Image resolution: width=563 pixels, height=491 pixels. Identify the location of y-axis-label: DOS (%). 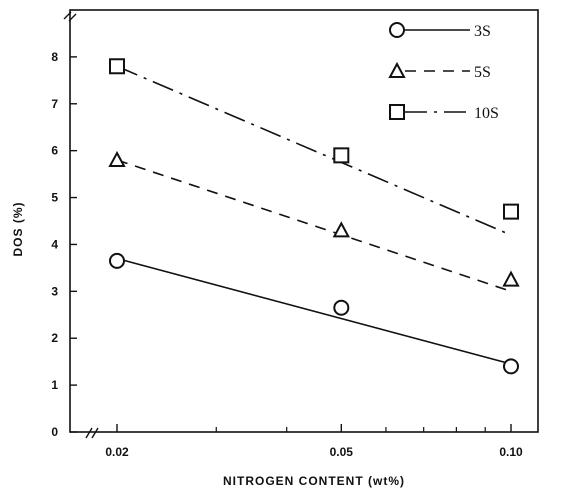
(18, 229).